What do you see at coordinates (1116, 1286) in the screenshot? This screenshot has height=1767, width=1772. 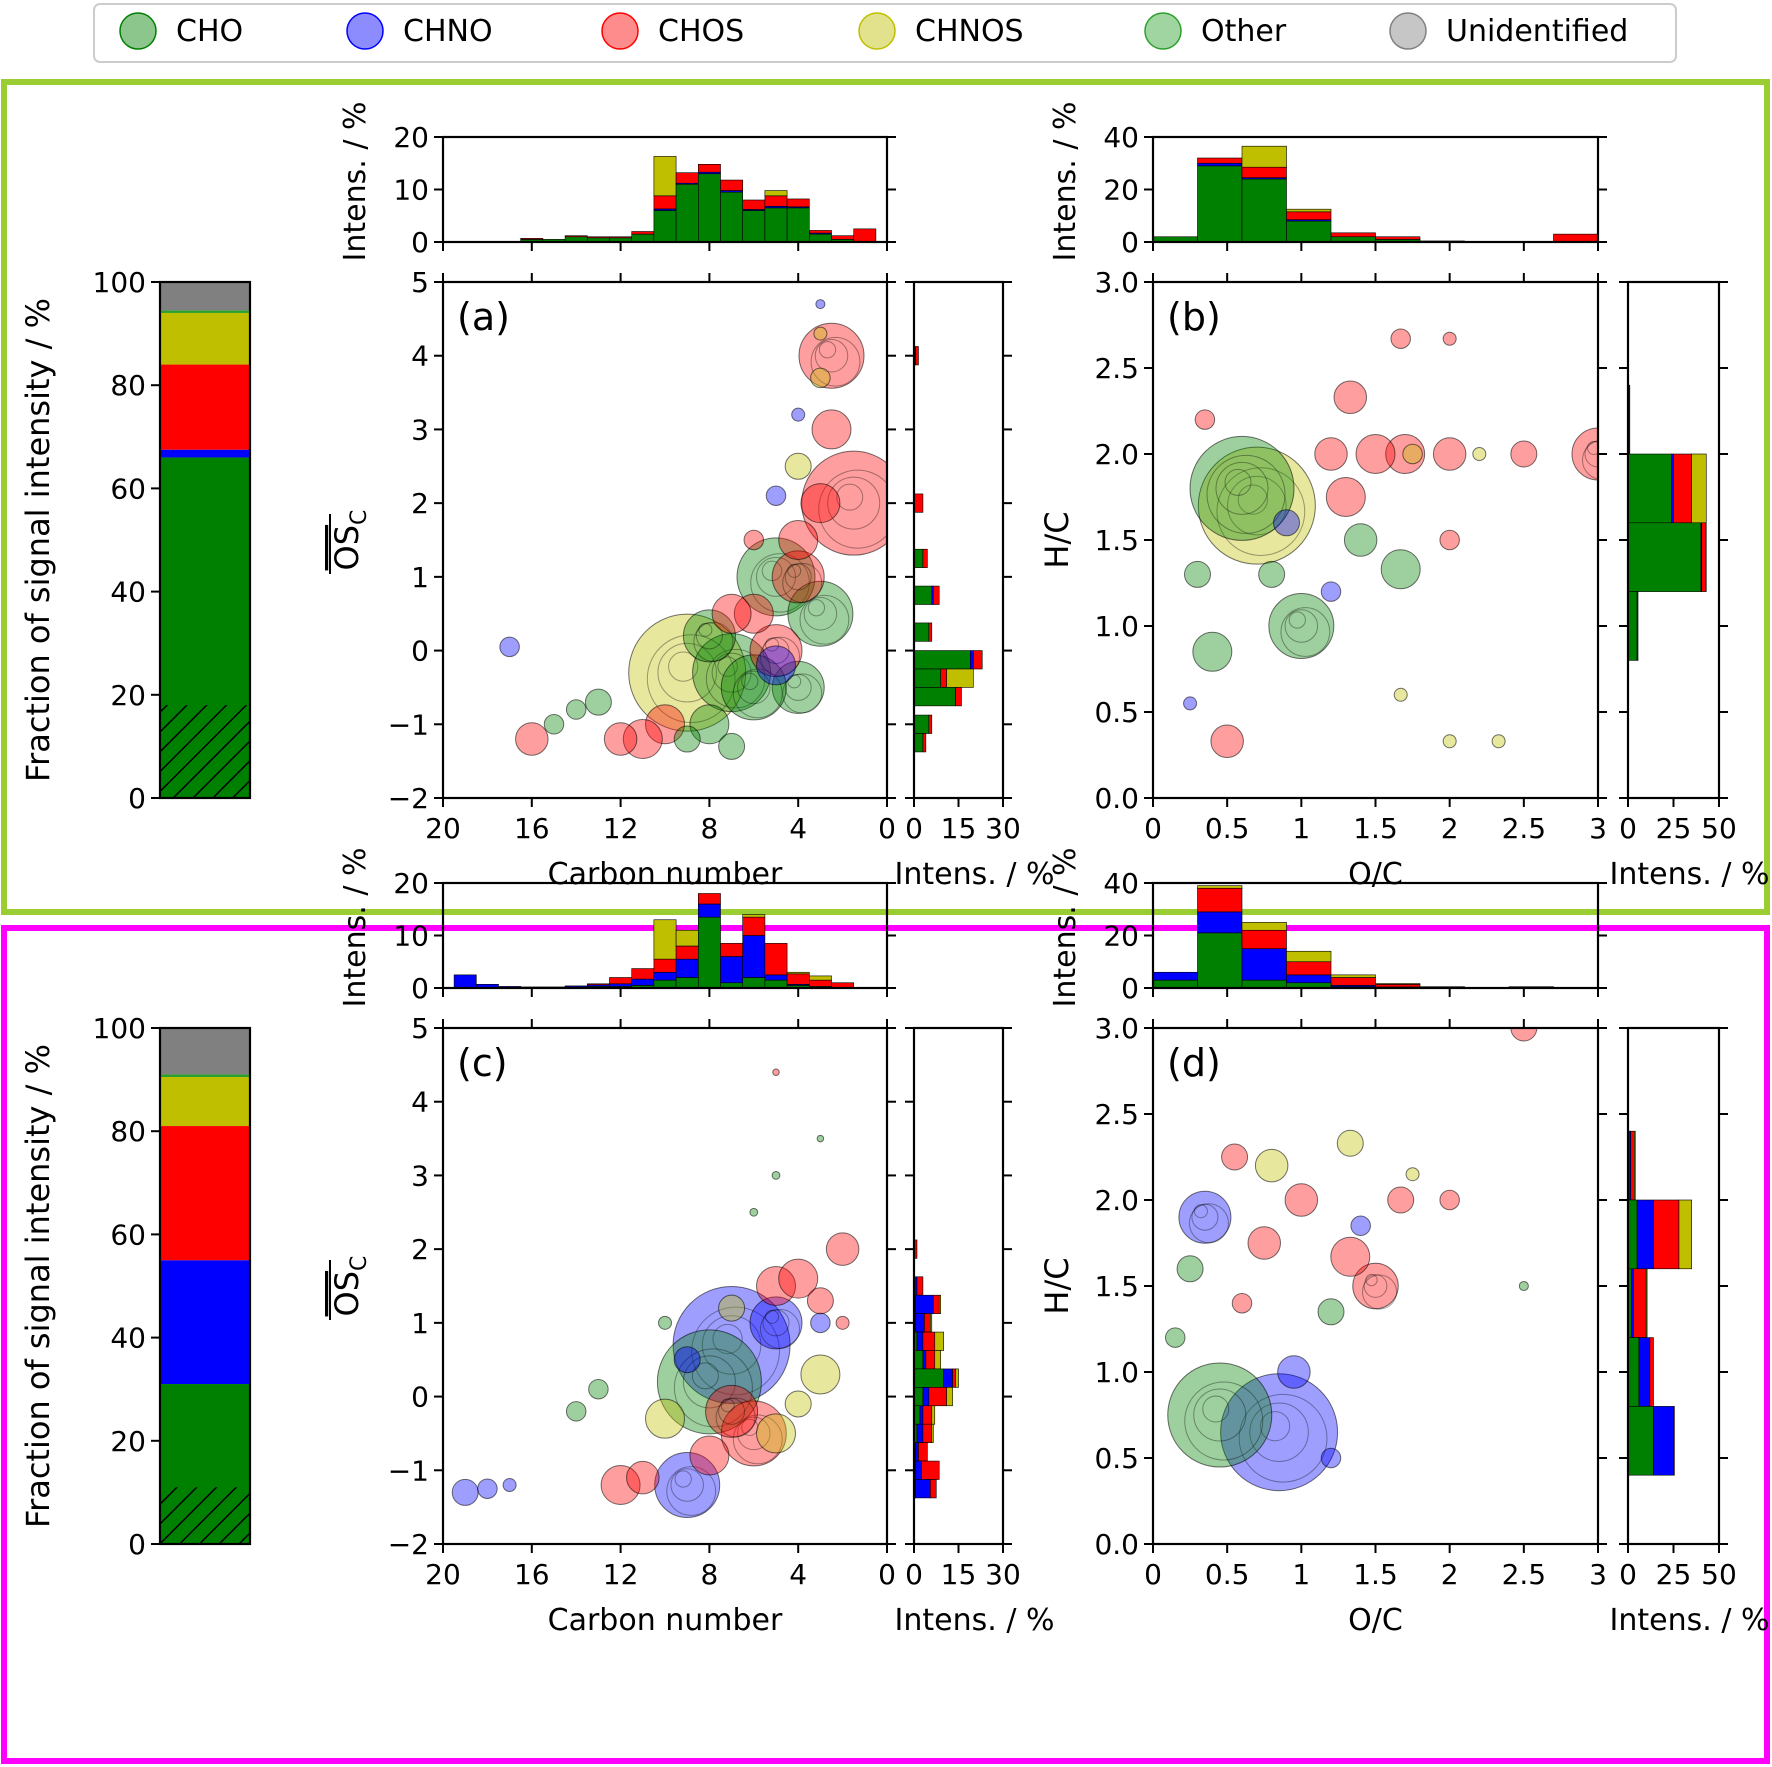 I see `y-tick-label: 1.5` at bounding box center [1116, 1286].